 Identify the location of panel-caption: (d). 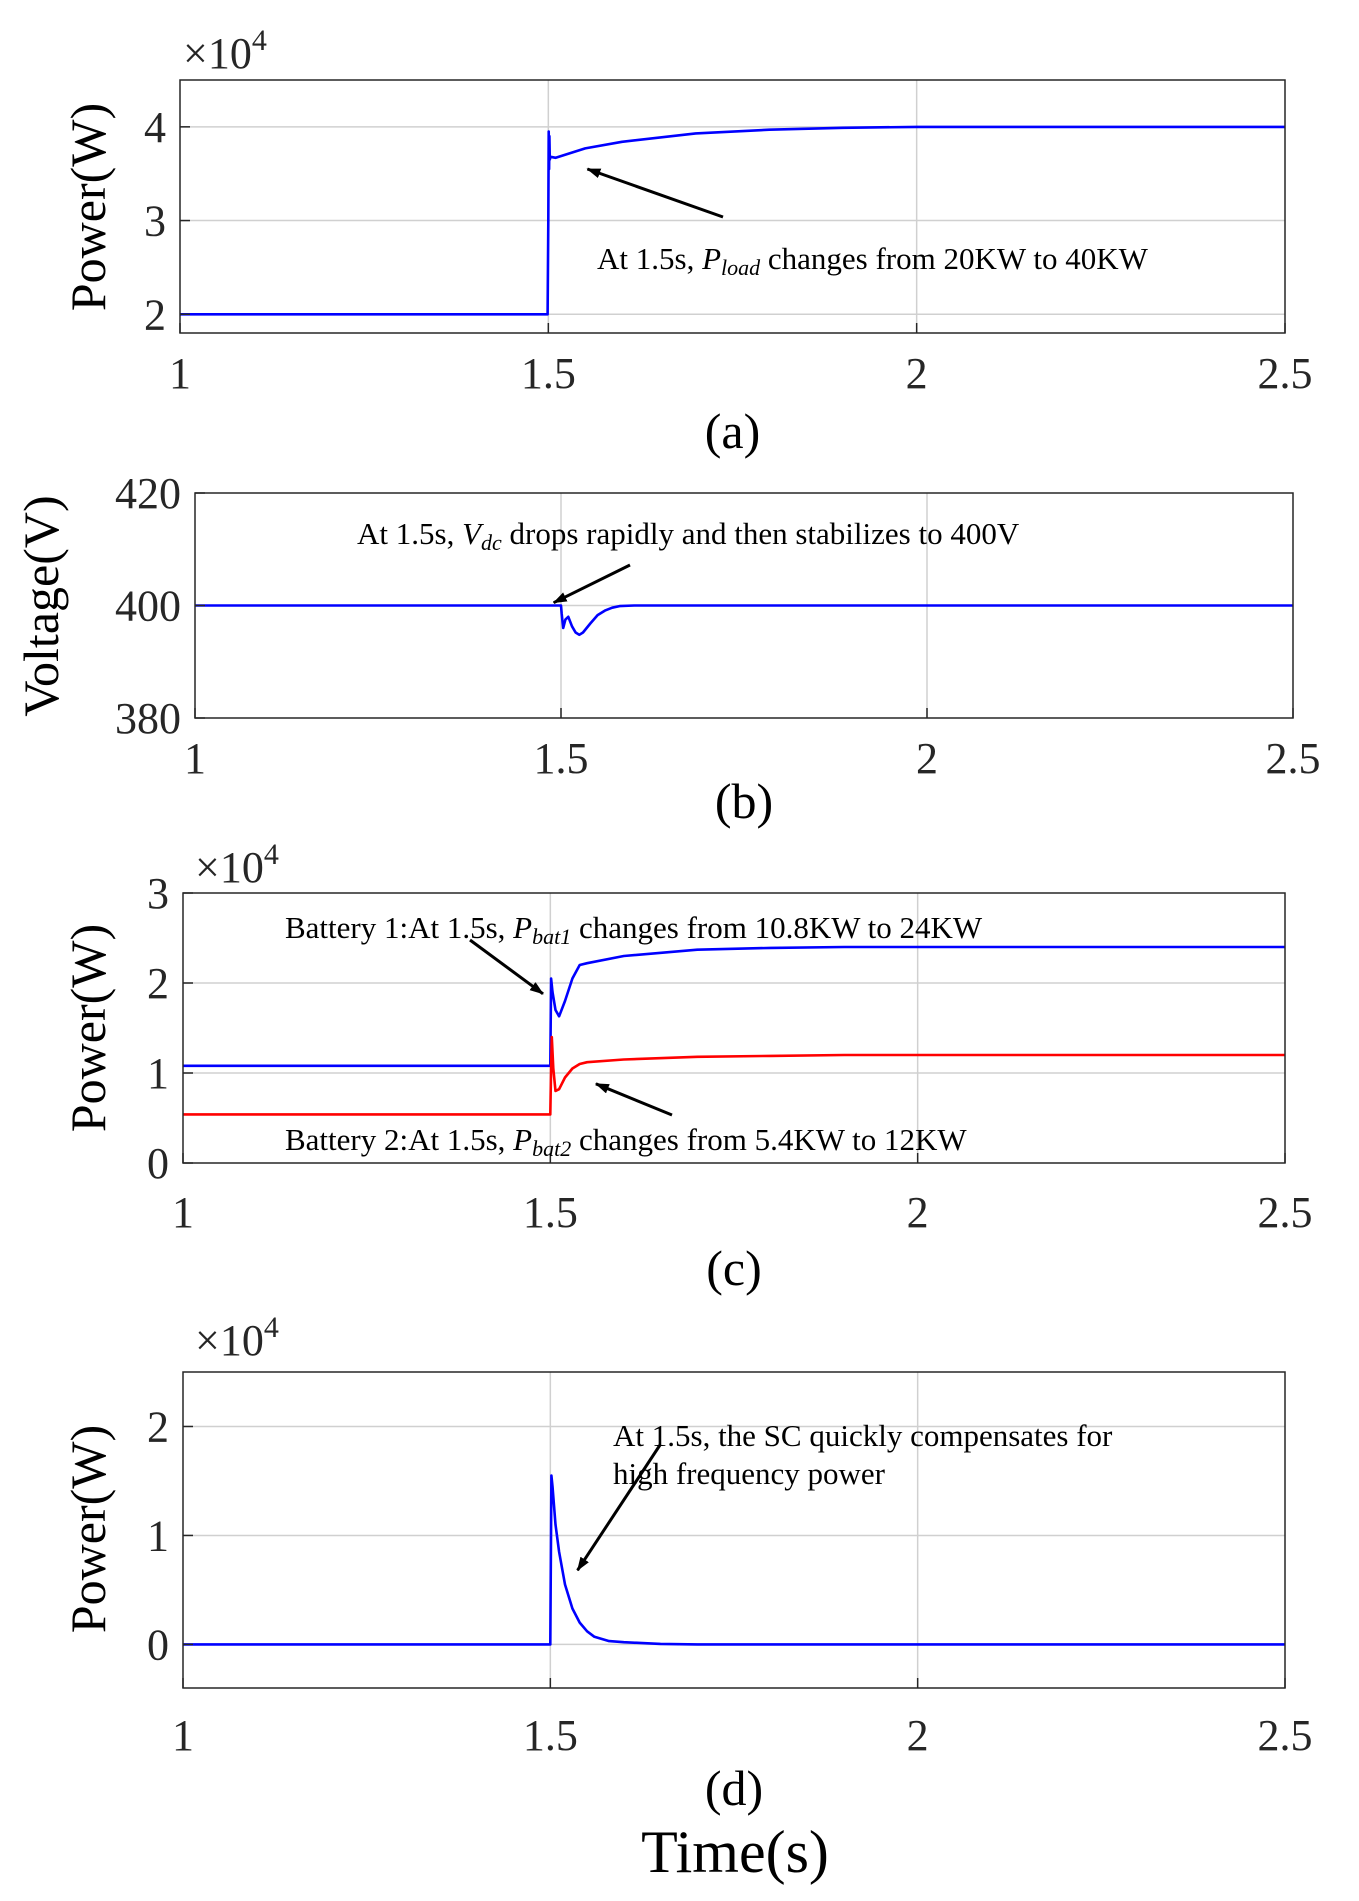
(734, 1788).